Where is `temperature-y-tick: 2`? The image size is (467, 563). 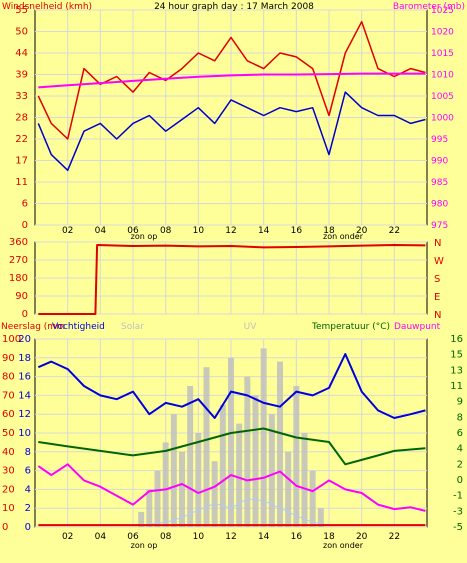 temperature-y-tick: 2 is located at coordinates (460, 464).